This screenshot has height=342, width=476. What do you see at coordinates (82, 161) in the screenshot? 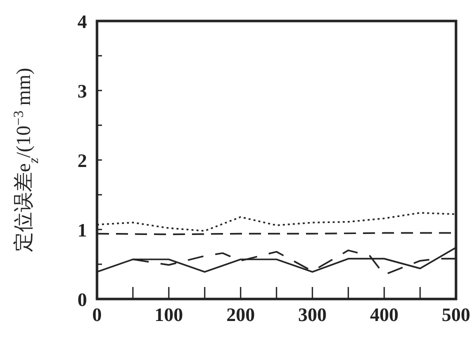
I see `y-tick-label: 2` at bounding box center [82, 161].